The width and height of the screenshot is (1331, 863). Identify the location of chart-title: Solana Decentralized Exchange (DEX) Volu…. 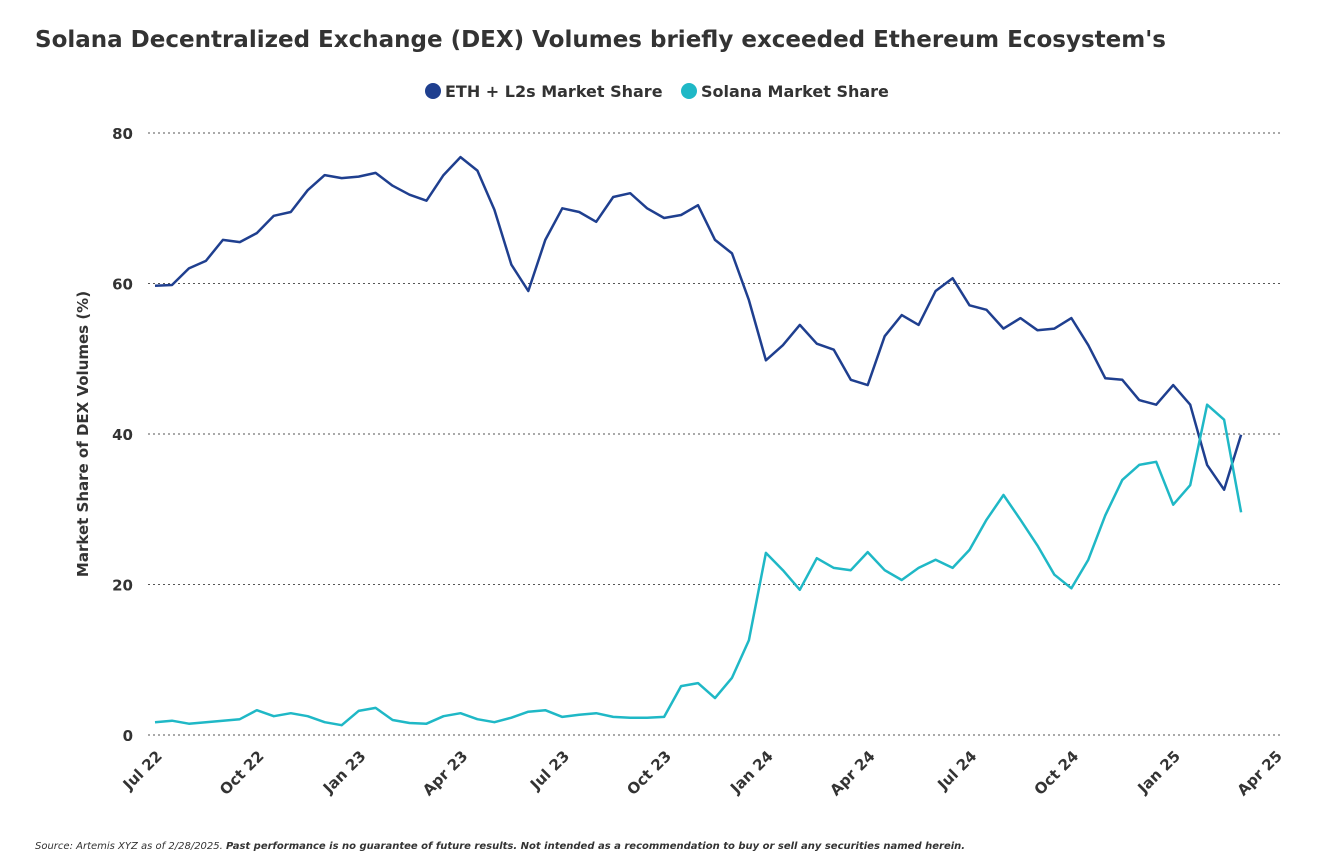
(600, 40).